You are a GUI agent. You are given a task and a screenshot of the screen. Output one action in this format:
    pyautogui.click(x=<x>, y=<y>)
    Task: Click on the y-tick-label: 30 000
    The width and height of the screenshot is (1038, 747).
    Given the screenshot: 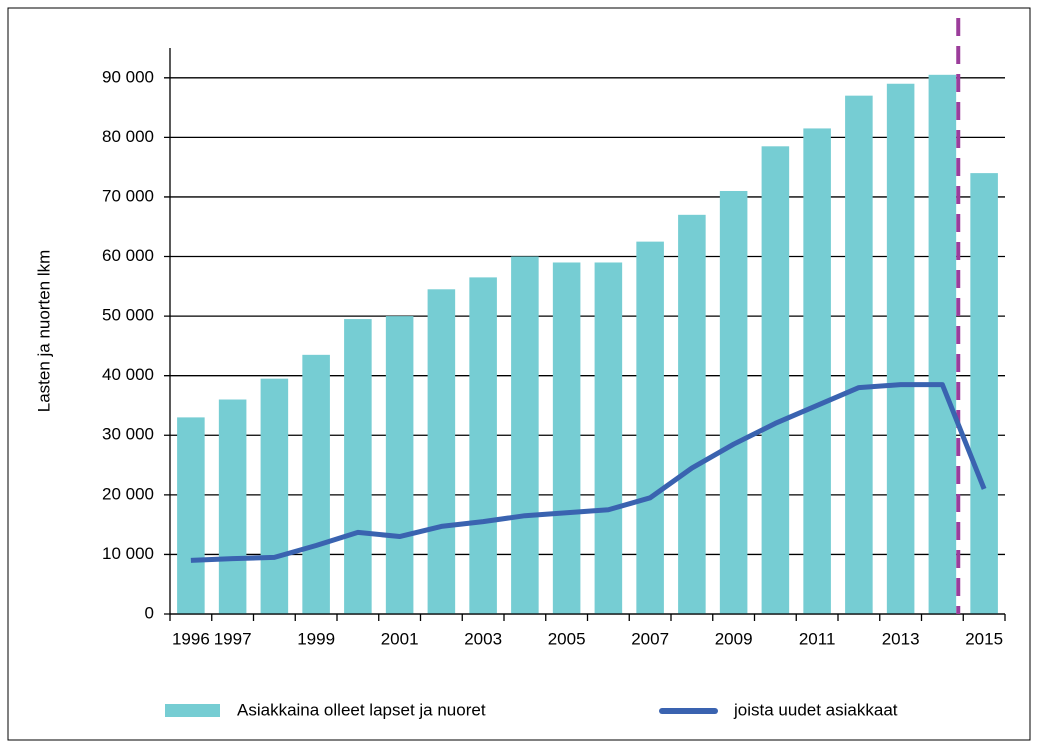 What is the action you would take?
    pyautogui.click(x=128, y=434)
    